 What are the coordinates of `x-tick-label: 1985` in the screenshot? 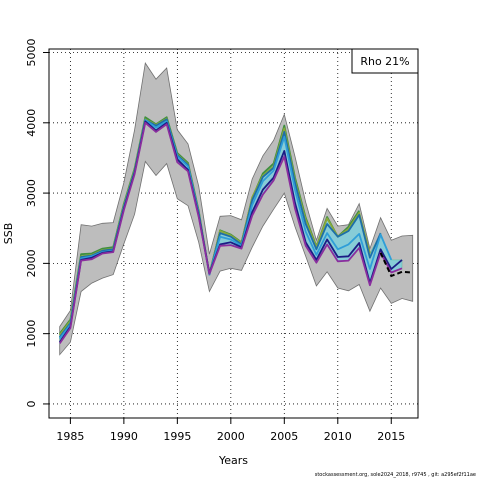 It's located at (70, 436).